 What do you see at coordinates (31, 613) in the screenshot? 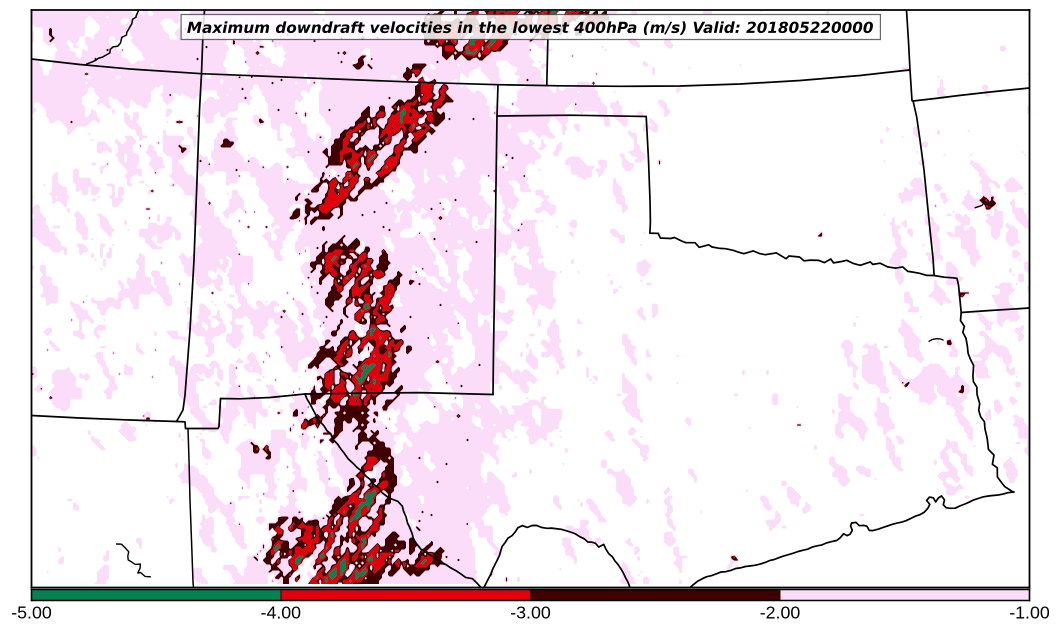
I see `svg-text: -5.00` at bounding box center [31, 613].